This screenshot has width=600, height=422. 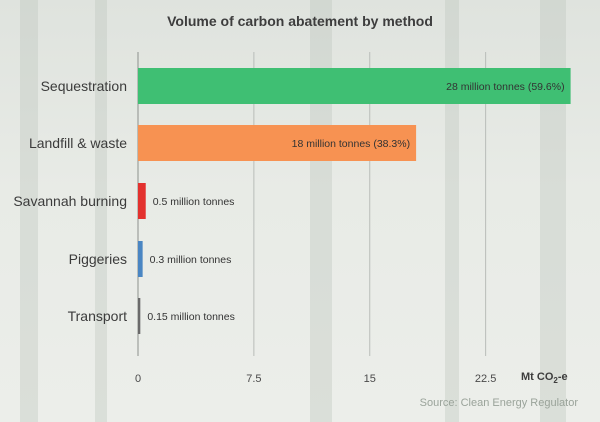 What do you see at coordinates (485, 379) in the screenshot?
I see `x-tick-label: 22.5` at bounding box center [485, 379].